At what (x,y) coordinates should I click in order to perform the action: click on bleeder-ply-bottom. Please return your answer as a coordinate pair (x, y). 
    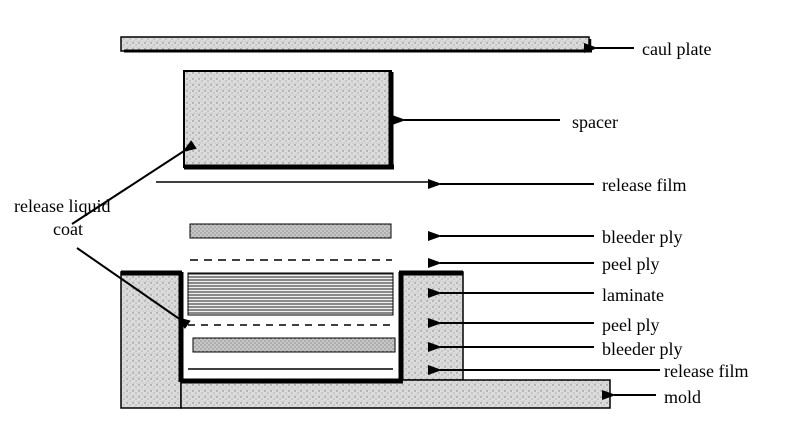
    Looking at the image, I should click on (294, 345).